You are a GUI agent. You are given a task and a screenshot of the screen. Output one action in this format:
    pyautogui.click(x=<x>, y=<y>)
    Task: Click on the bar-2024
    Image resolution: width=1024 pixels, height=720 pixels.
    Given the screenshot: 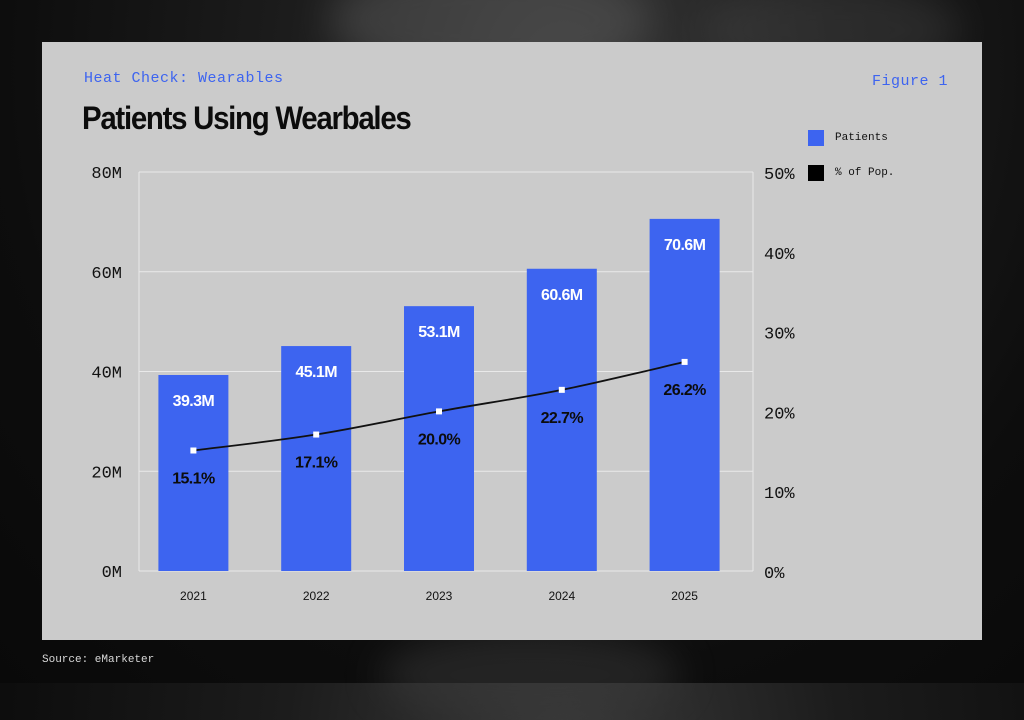 What is the action you would take?
    pyautogui.click(x=561, y=419)
    